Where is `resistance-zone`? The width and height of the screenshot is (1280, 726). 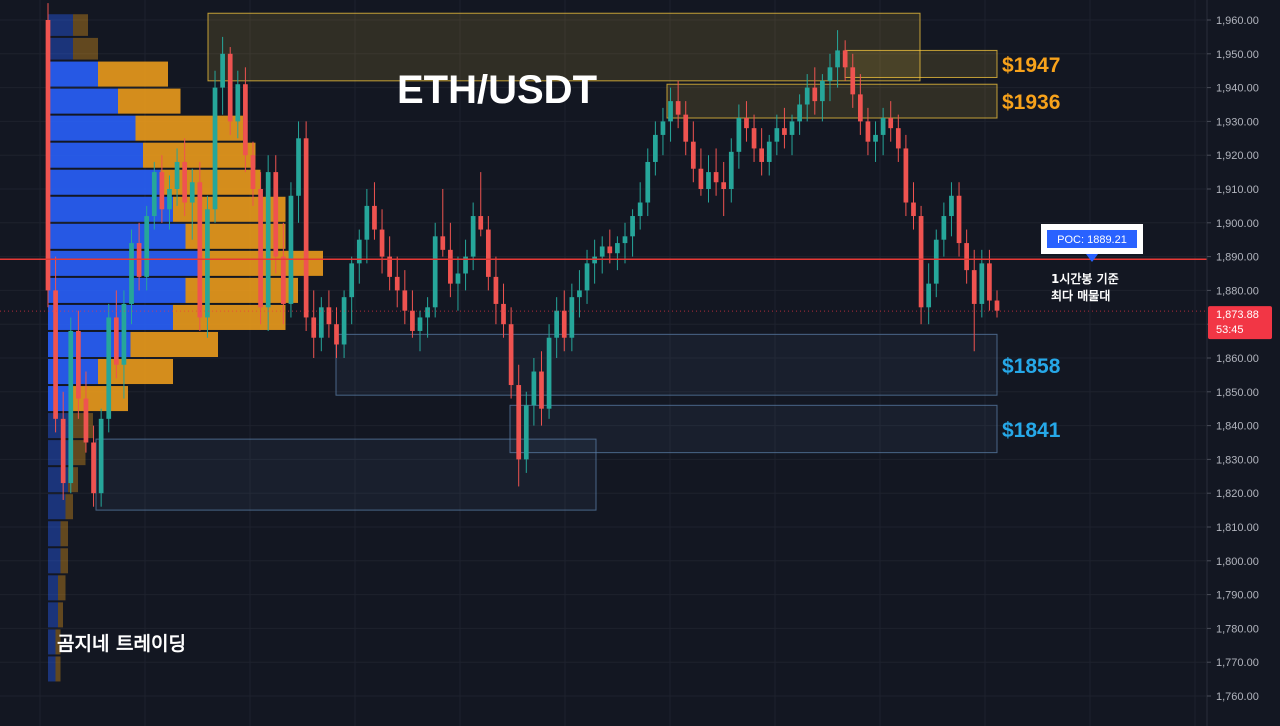 resistance-zone is located at coordinates (832, 101).